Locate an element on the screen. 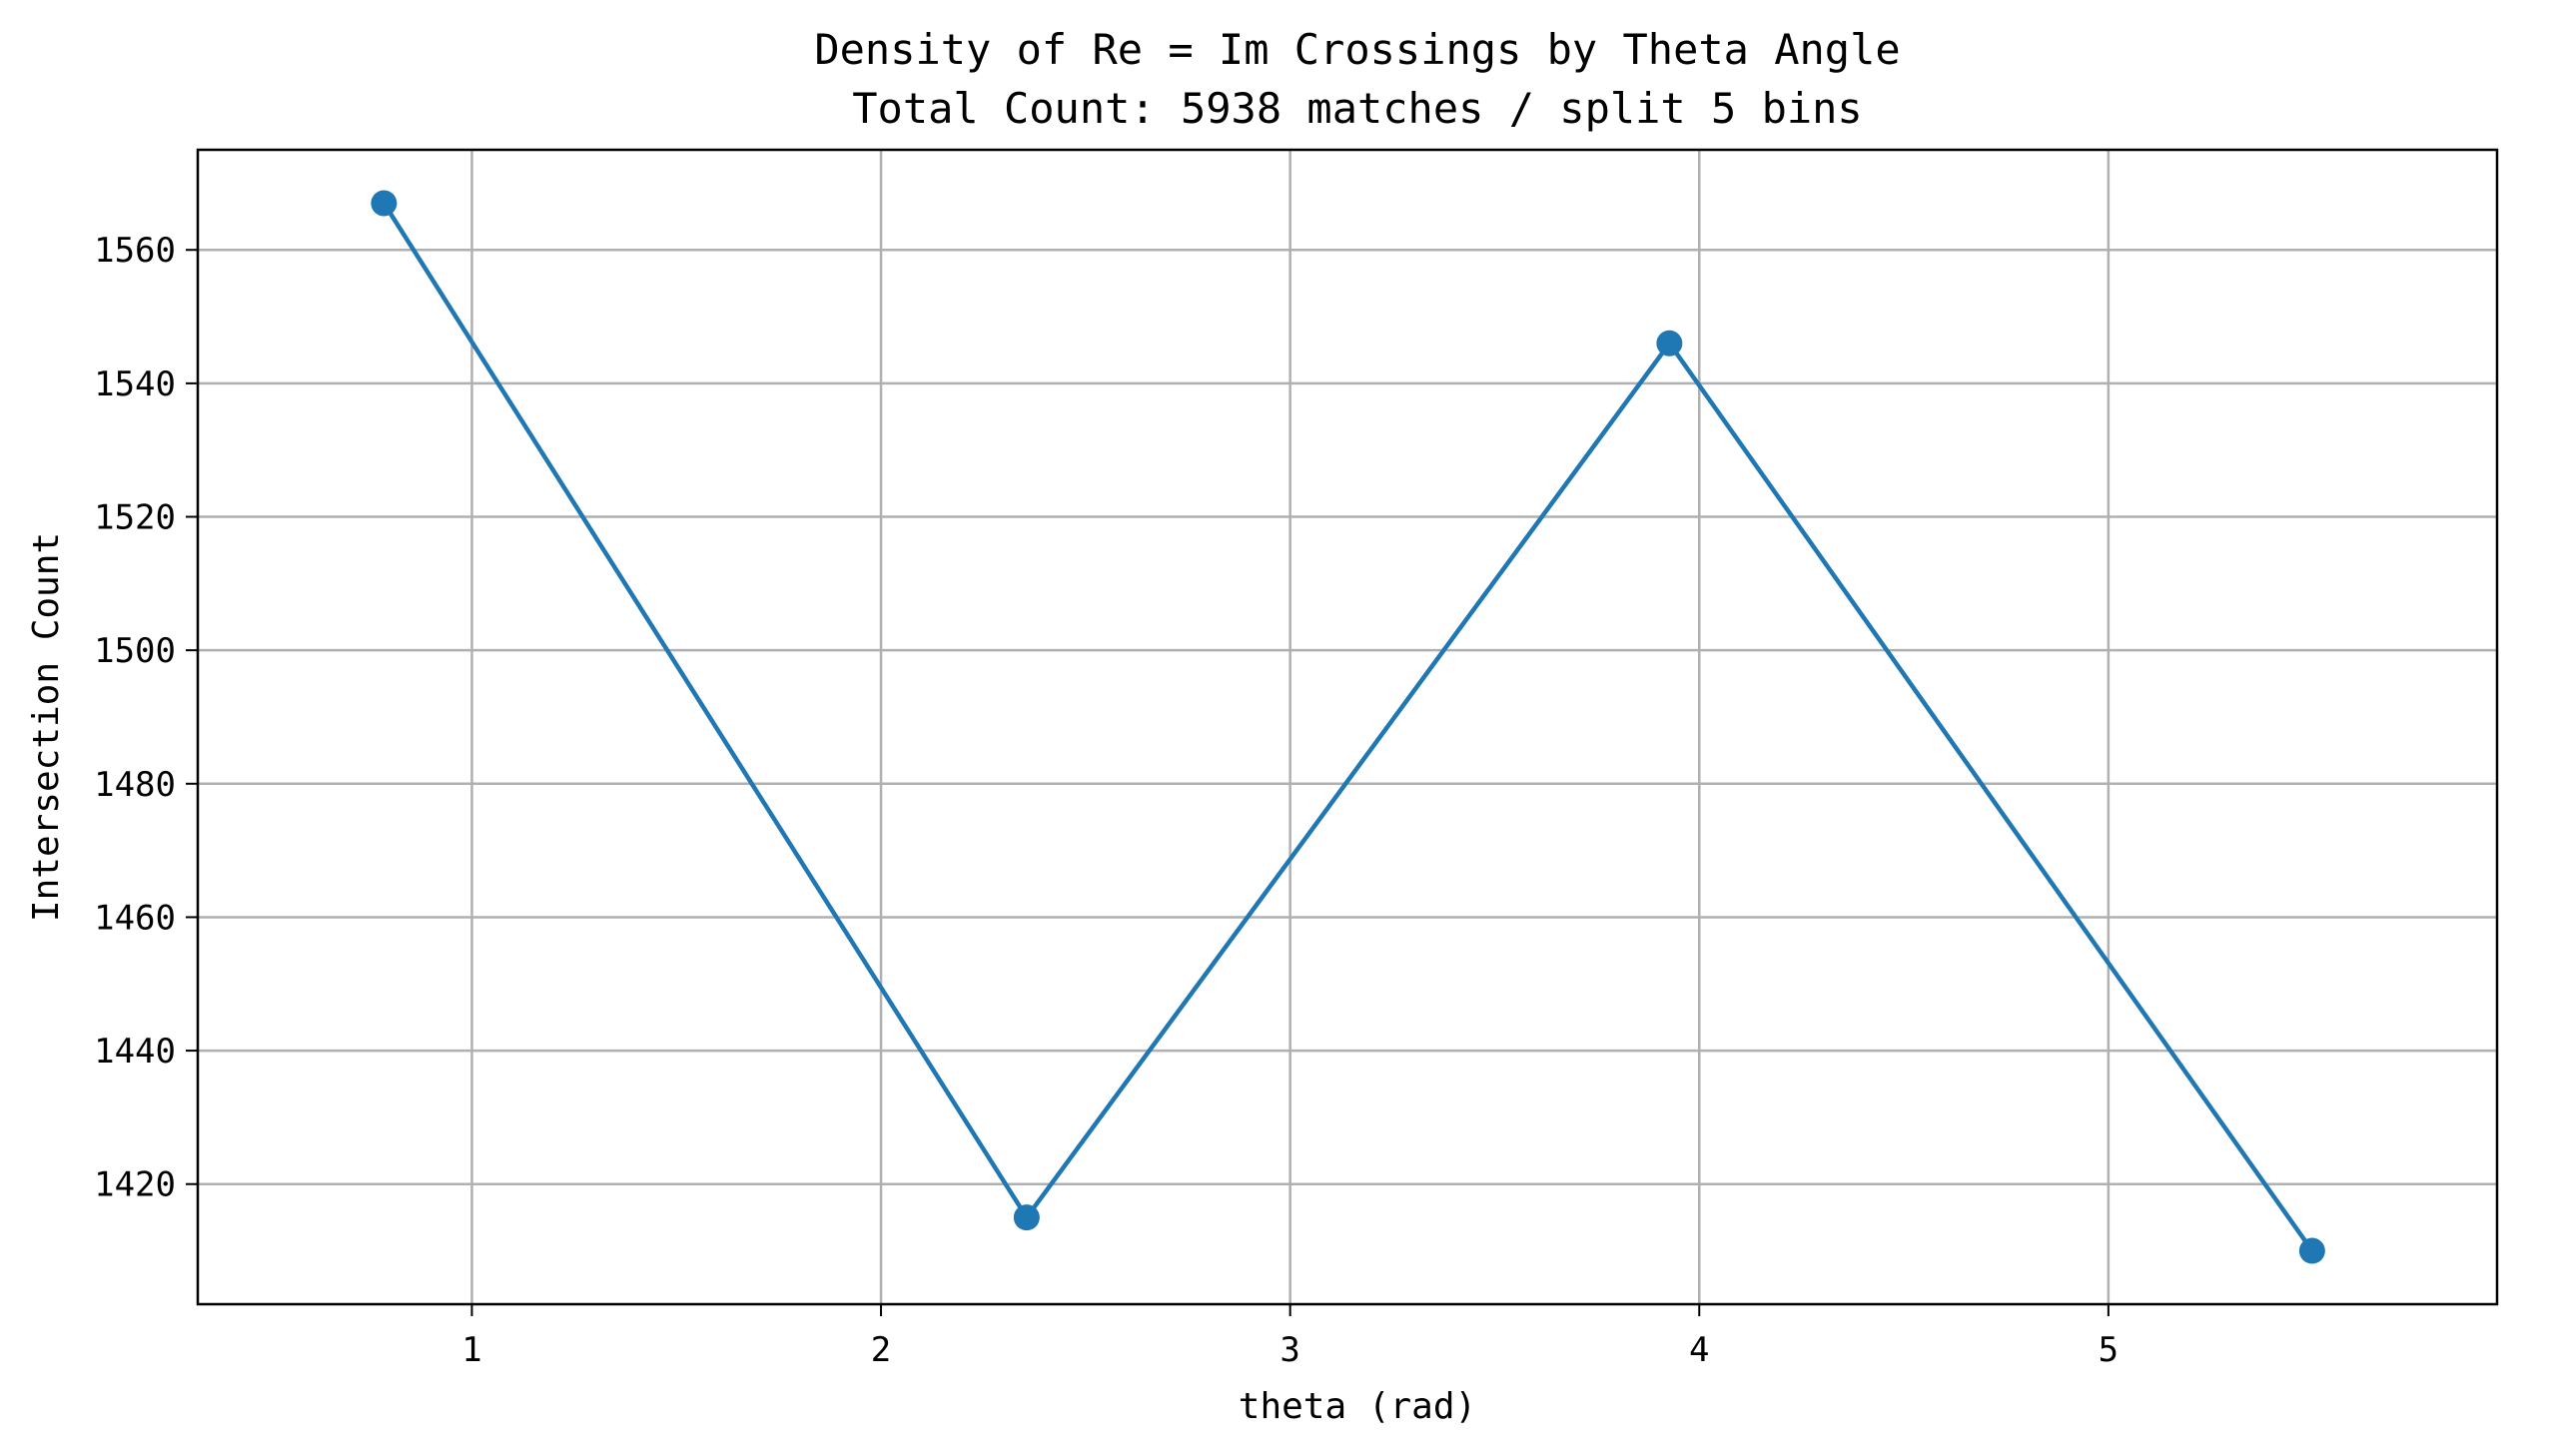 The height and width of the screenshot is (1456, 2549). x-tick-label: 3 is located at coordinates (1289, 1350).